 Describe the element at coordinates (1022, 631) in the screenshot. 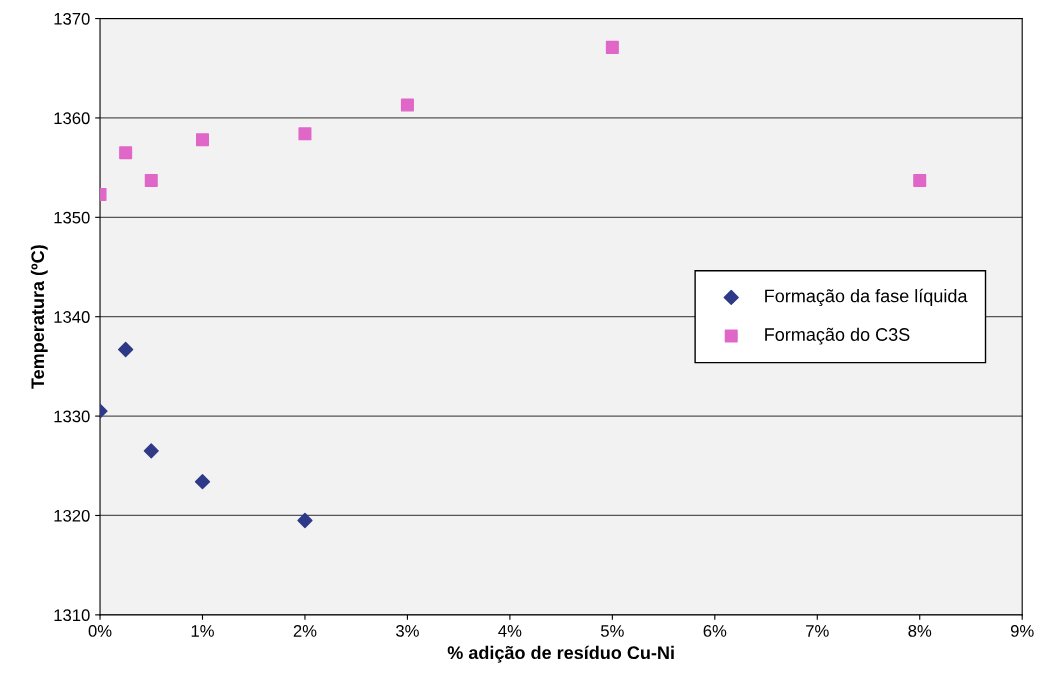

I see `x-tick-label: 9%` at that location.